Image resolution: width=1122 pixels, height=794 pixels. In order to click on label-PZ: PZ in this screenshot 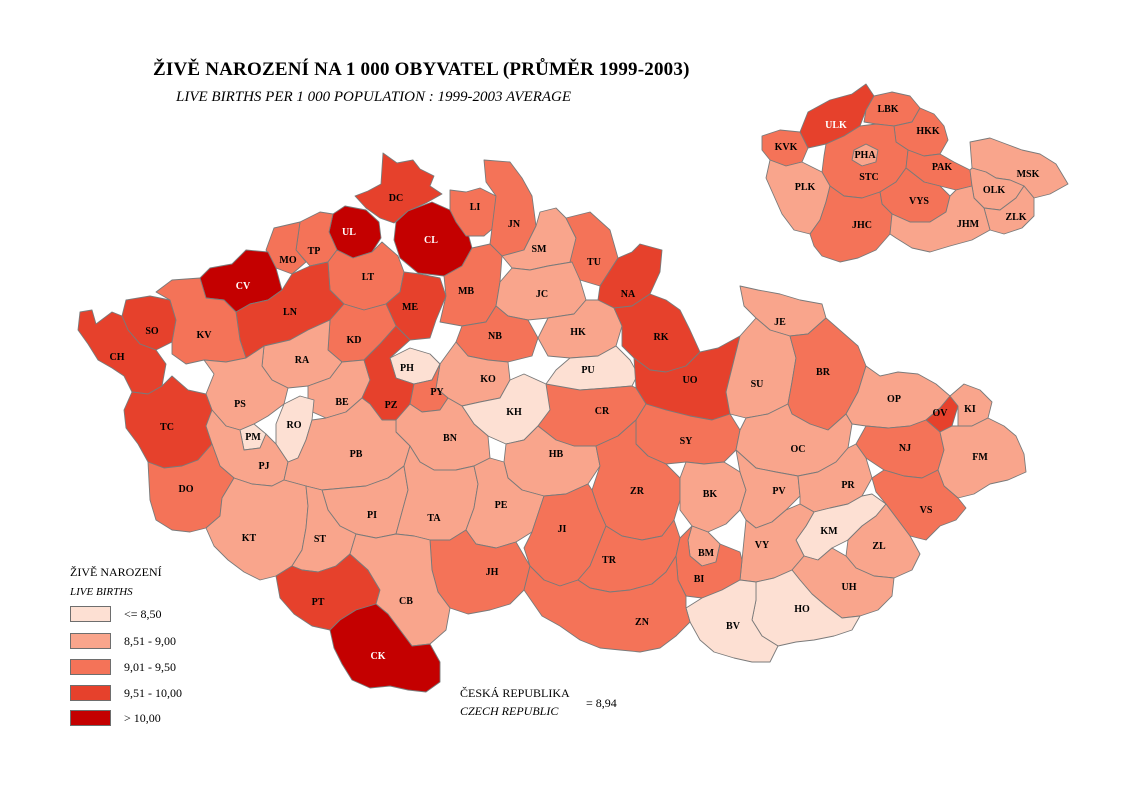, I will do `click(391, 405)`.